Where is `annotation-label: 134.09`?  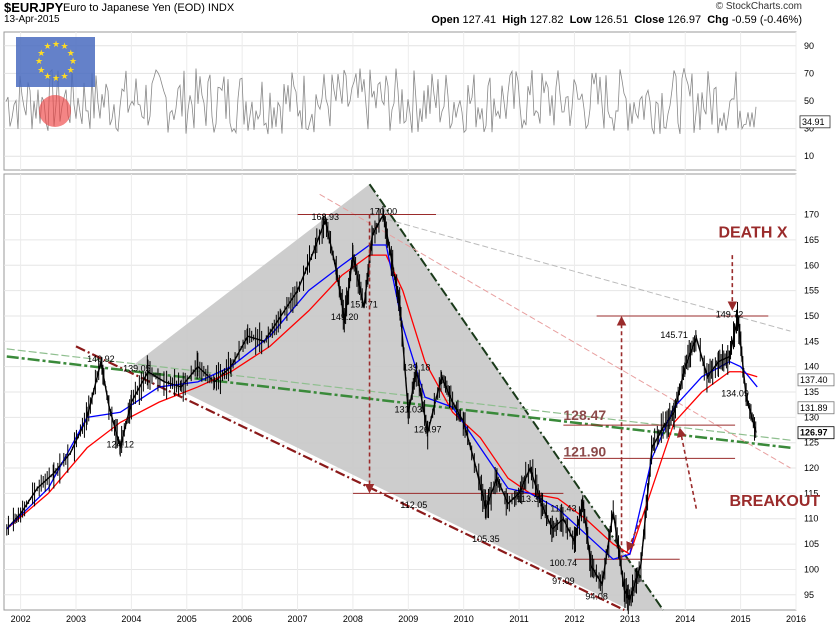
annotation-label: 134.09 is located at coordinates (735, 394).